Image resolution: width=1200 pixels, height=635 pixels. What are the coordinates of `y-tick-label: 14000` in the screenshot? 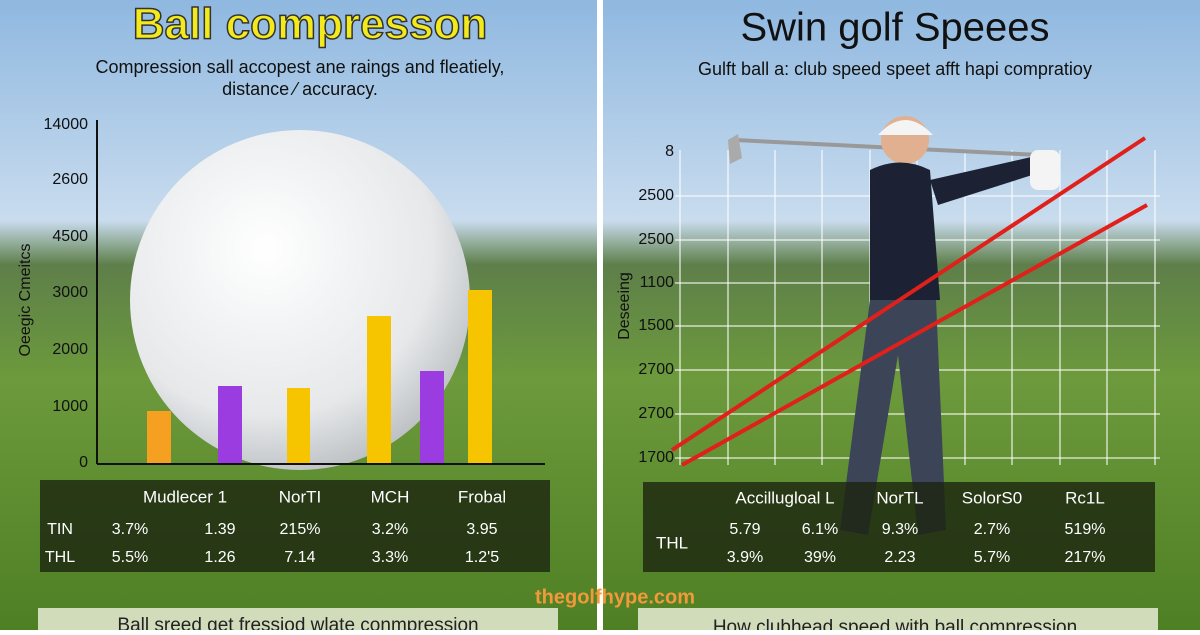 It's located at (66, 124).